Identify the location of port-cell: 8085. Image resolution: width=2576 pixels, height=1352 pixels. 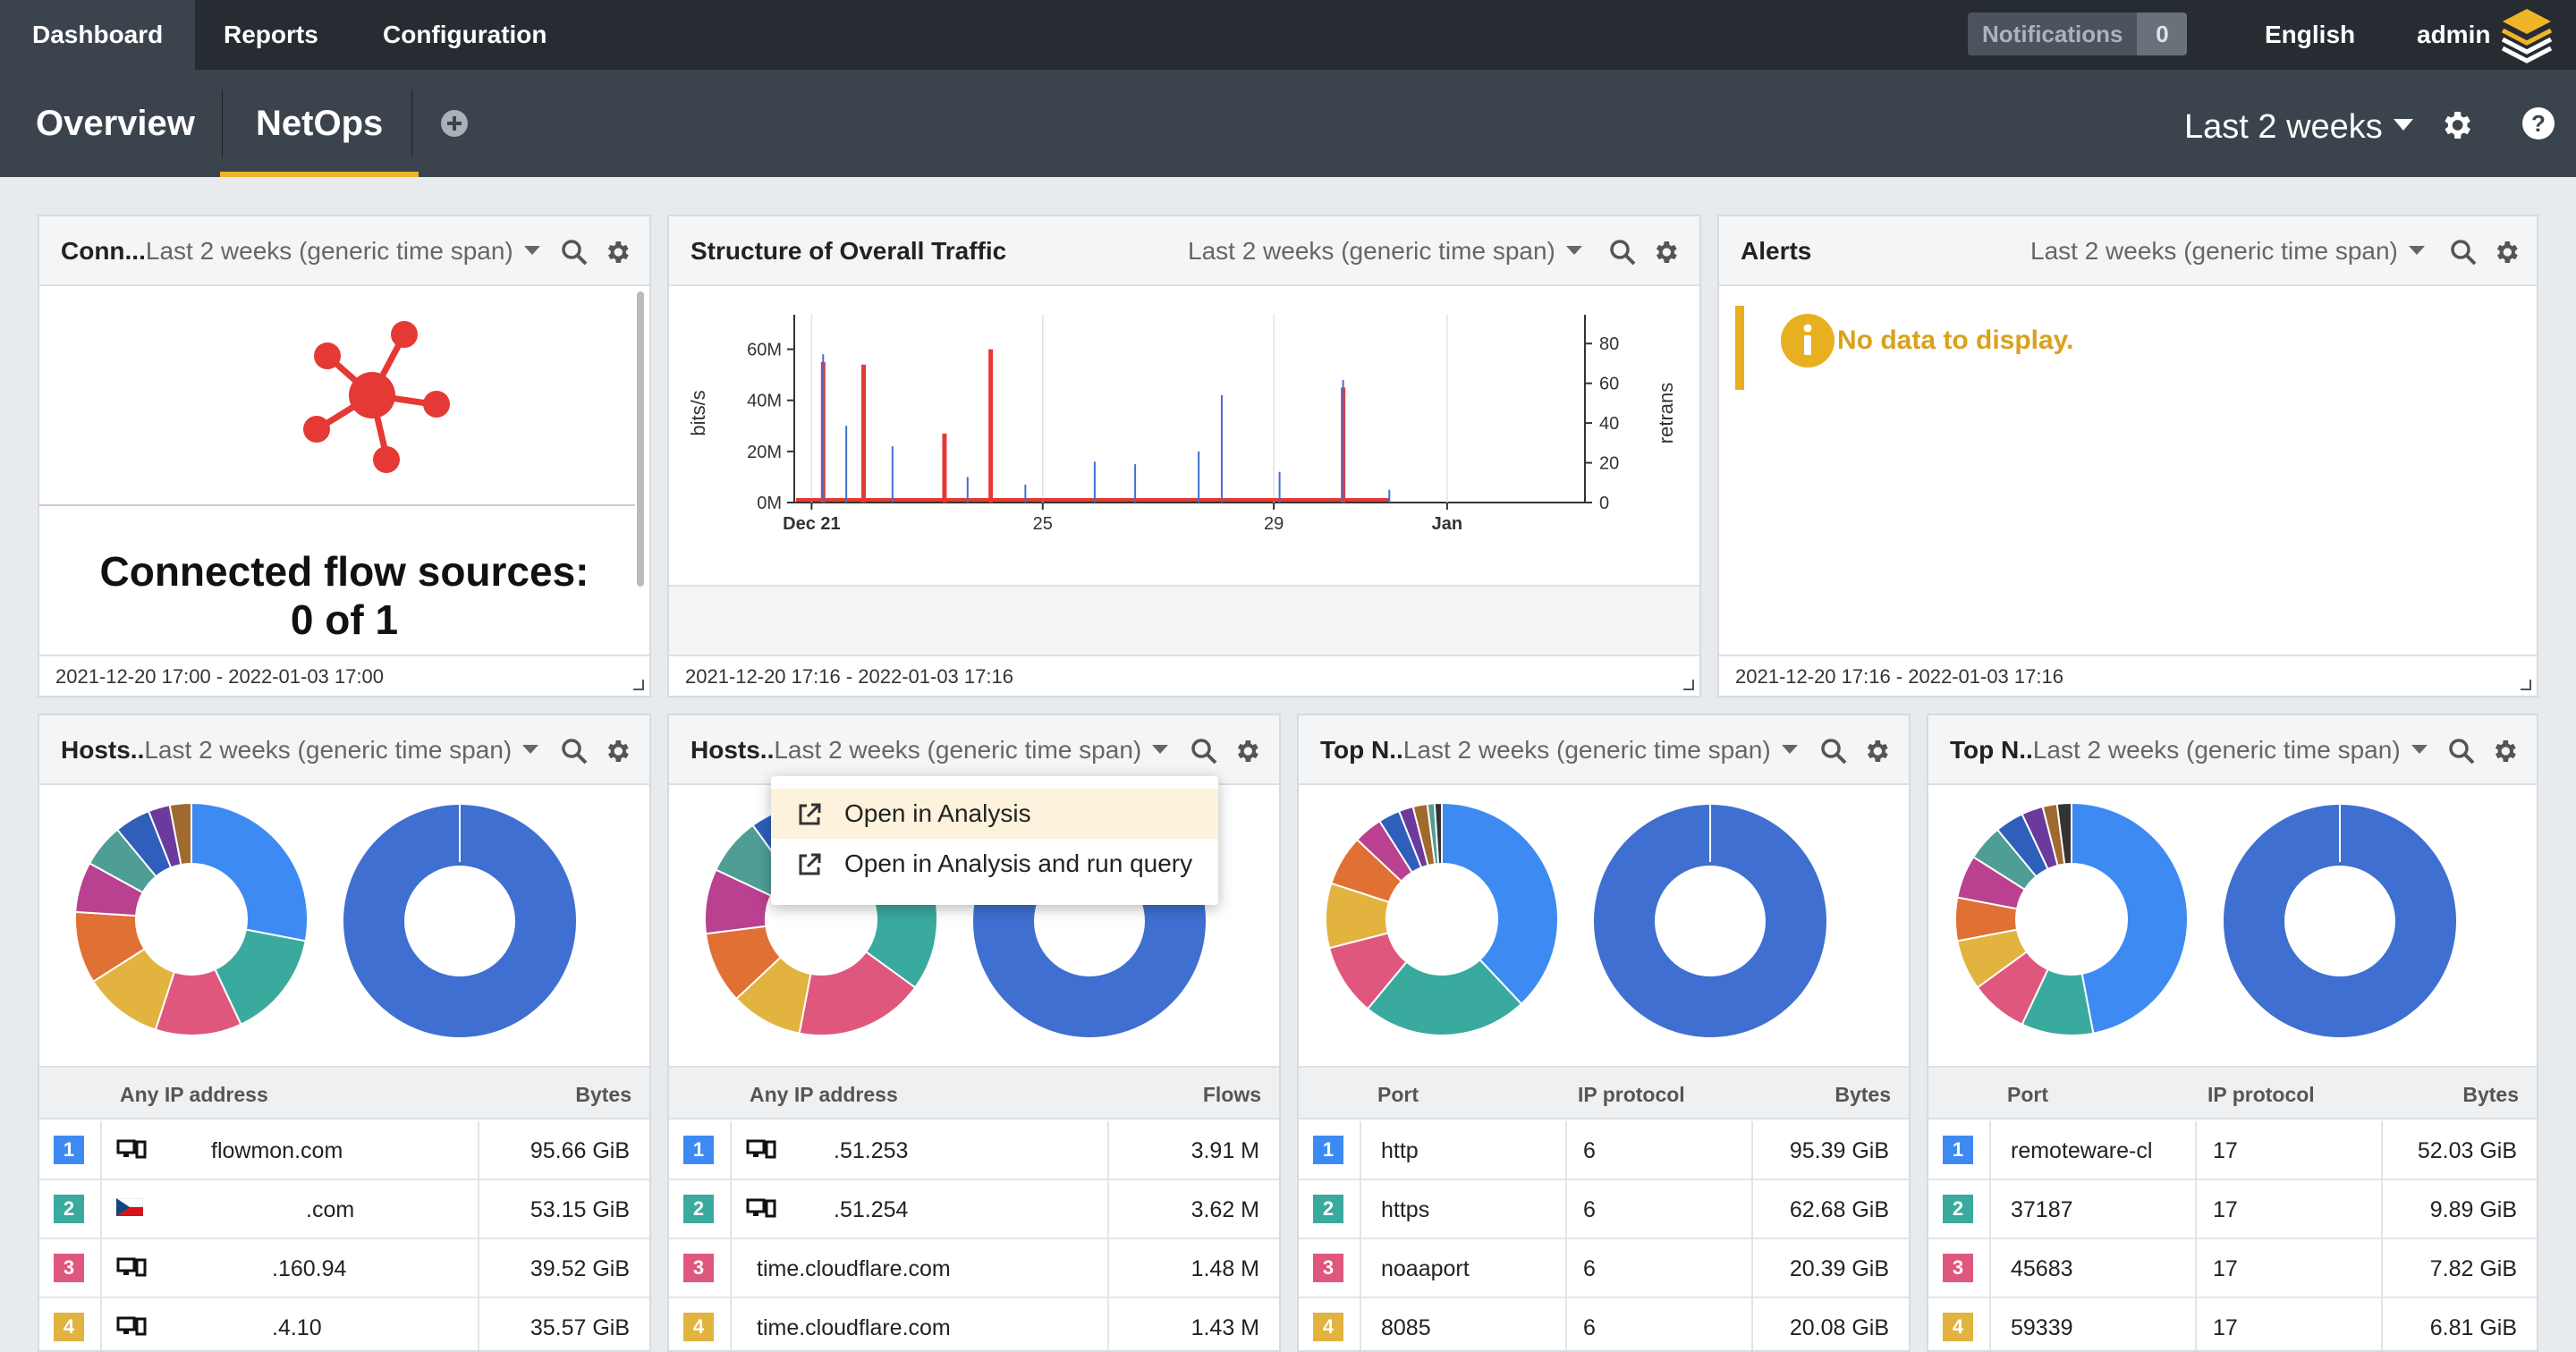
(1406, 1327).